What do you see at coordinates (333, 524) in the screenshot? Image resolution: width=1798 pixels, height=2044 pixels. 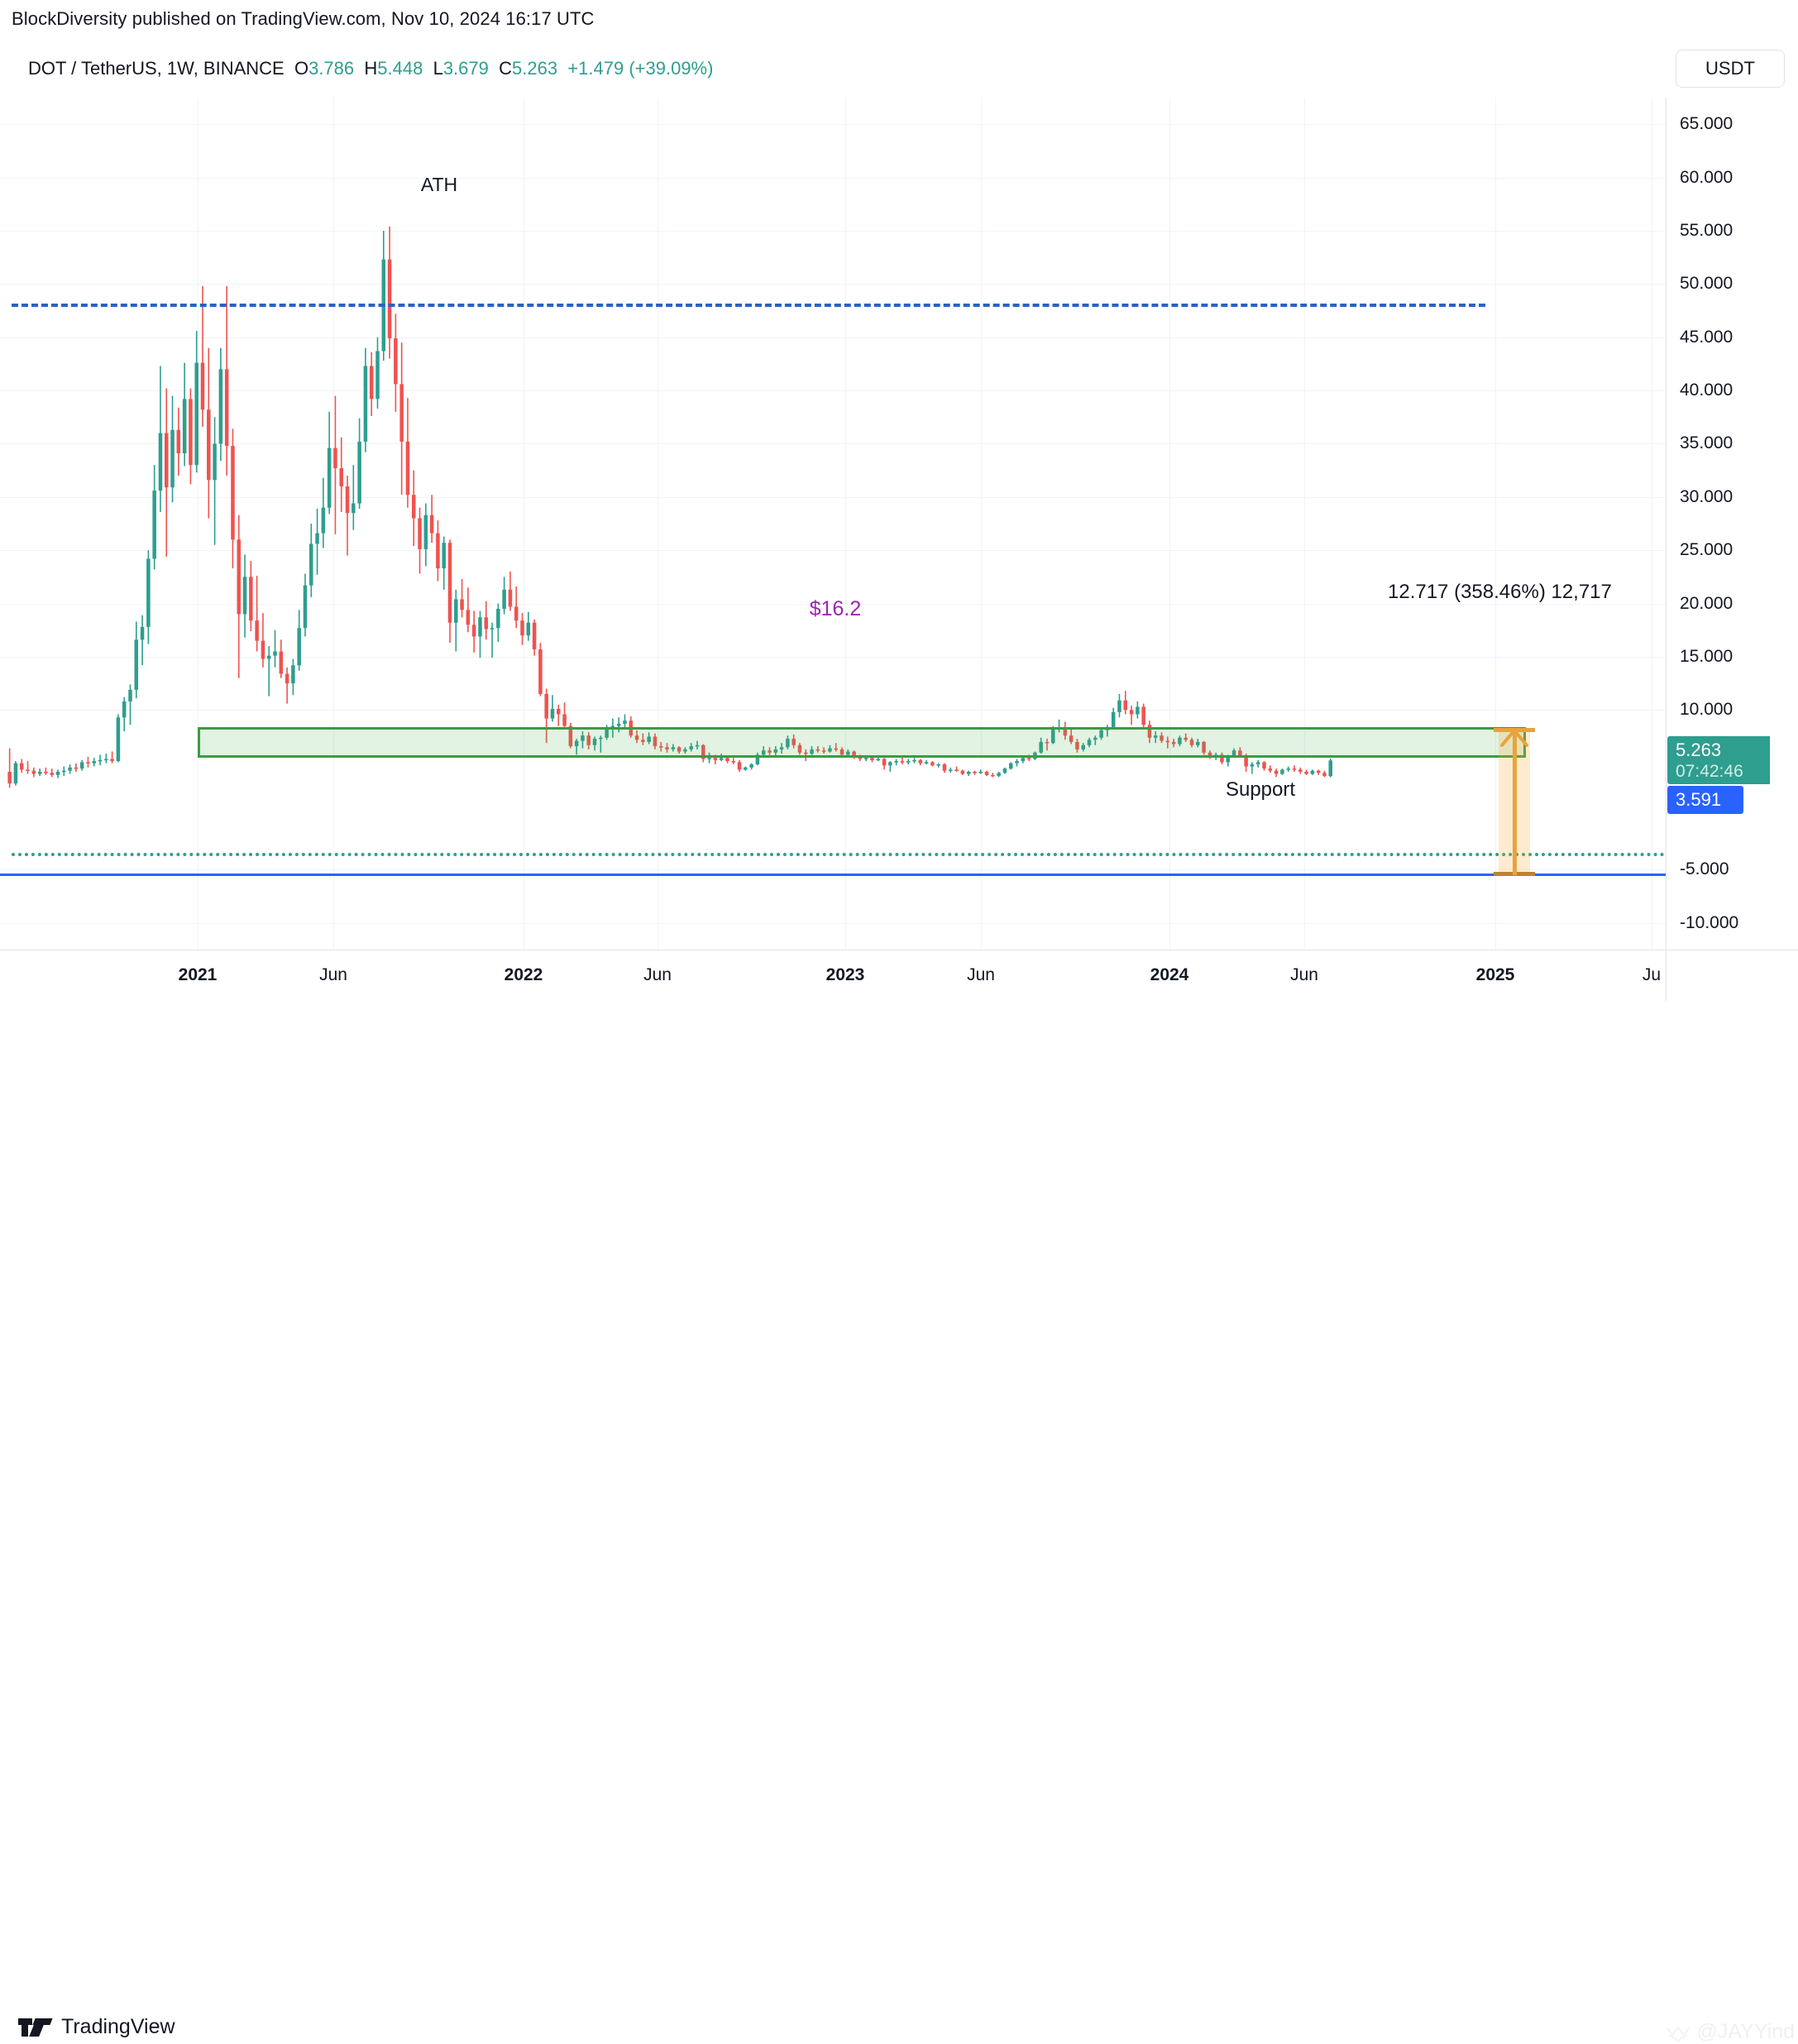 I see `gridline-vertical` at bounding box center [333, 524].